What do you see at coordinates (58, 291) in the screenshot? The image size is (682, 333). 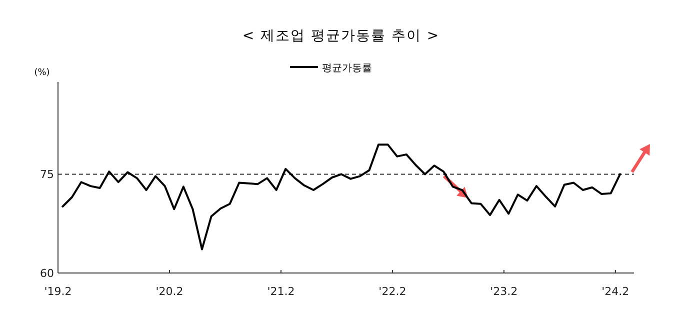 I see `x-tick-label: '19.2` at bounding box center [58, 291].